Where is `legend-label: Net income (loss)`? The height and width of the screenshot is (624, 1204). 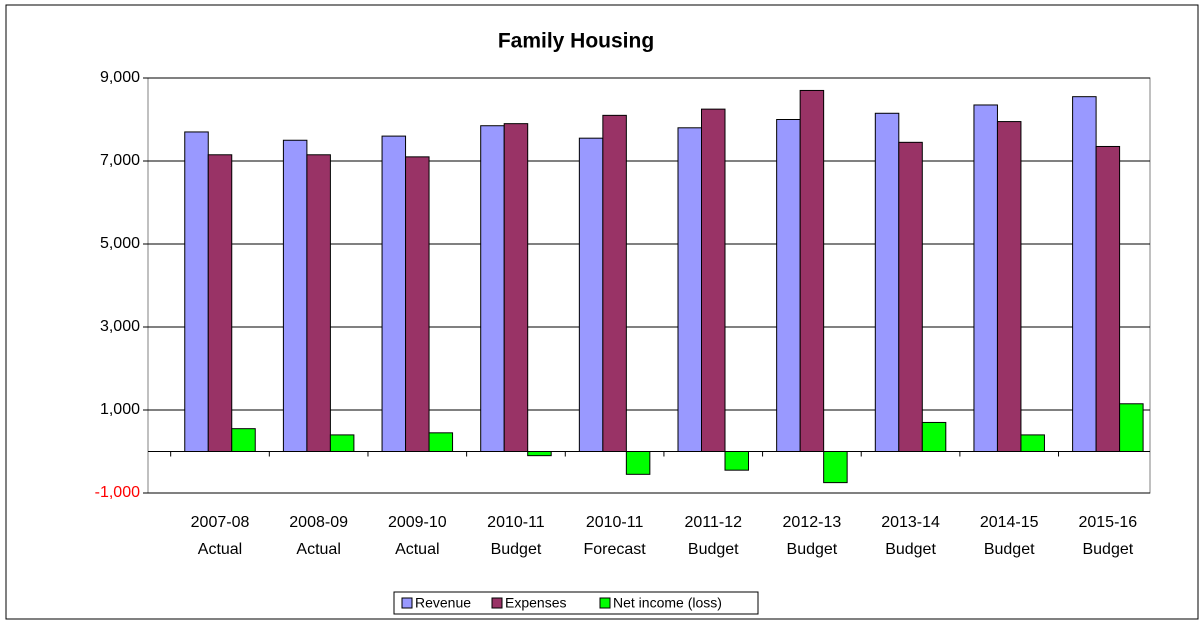
legend-label: Net income (loss) is located at coordinates (667, 603).